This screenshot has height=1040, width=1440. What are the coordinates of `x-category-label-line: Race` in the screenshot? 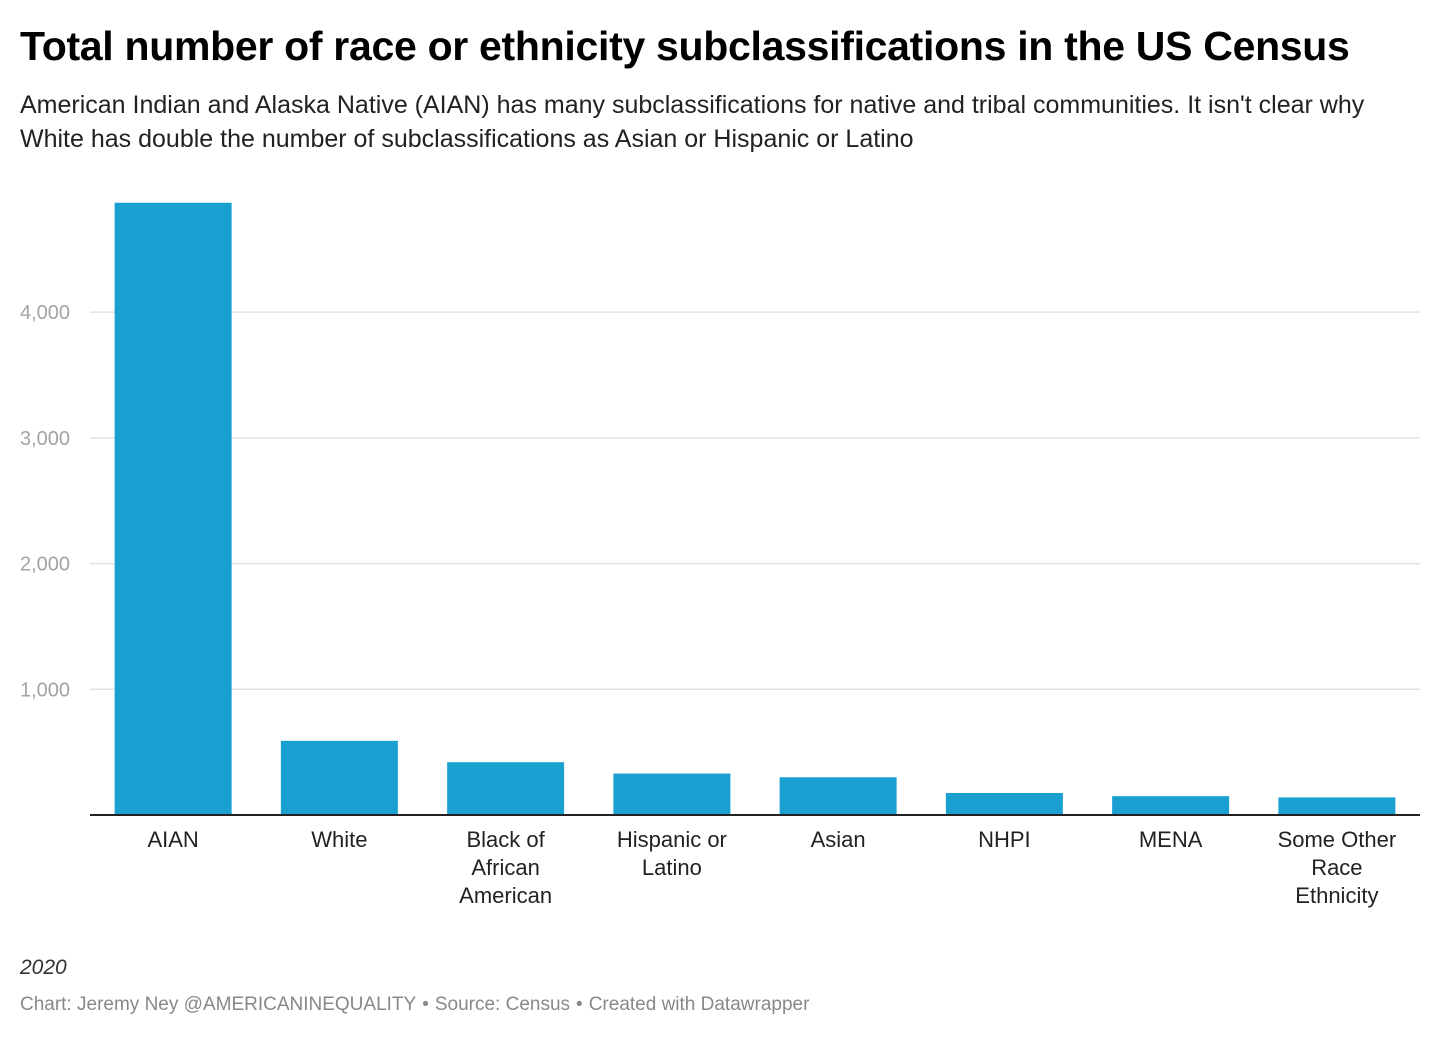 It's located at (1336, 867).